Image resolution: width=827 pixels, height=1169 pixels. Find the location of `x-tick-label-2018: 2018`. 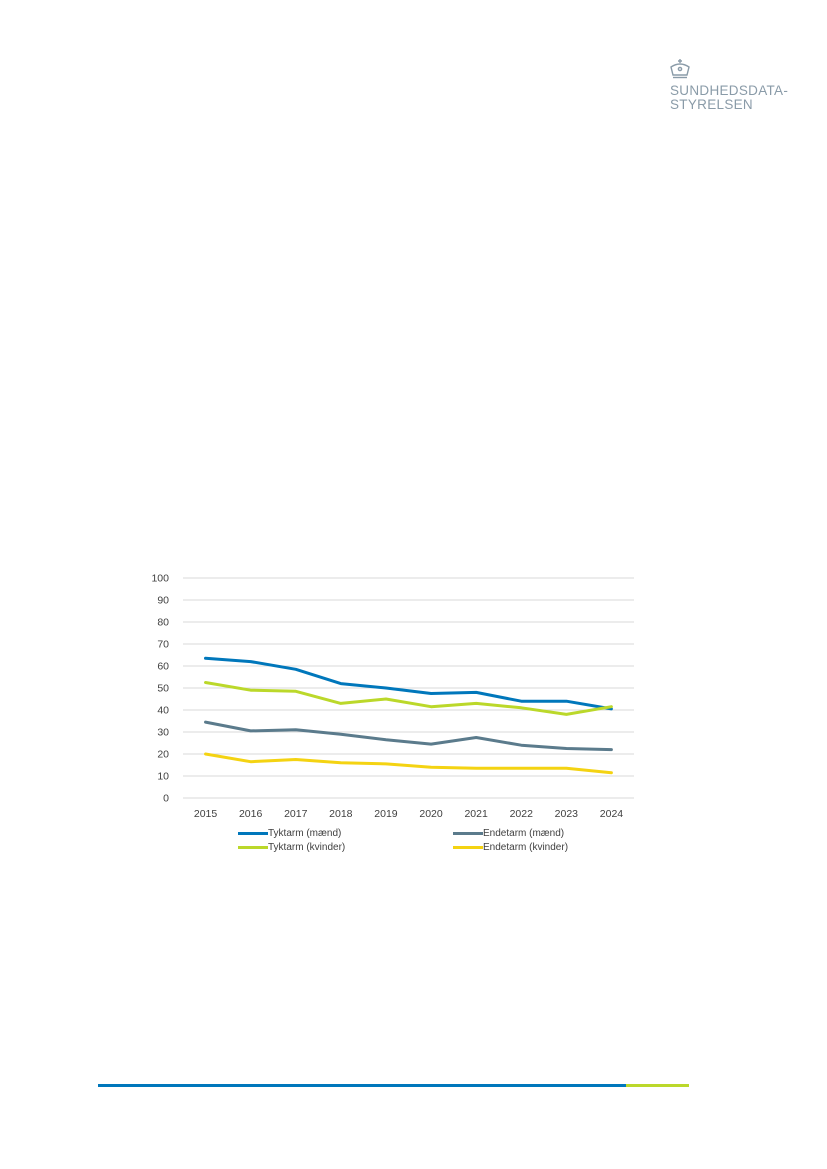

x-tick-label-2018: 2018 is located at coordinates (341, 814).